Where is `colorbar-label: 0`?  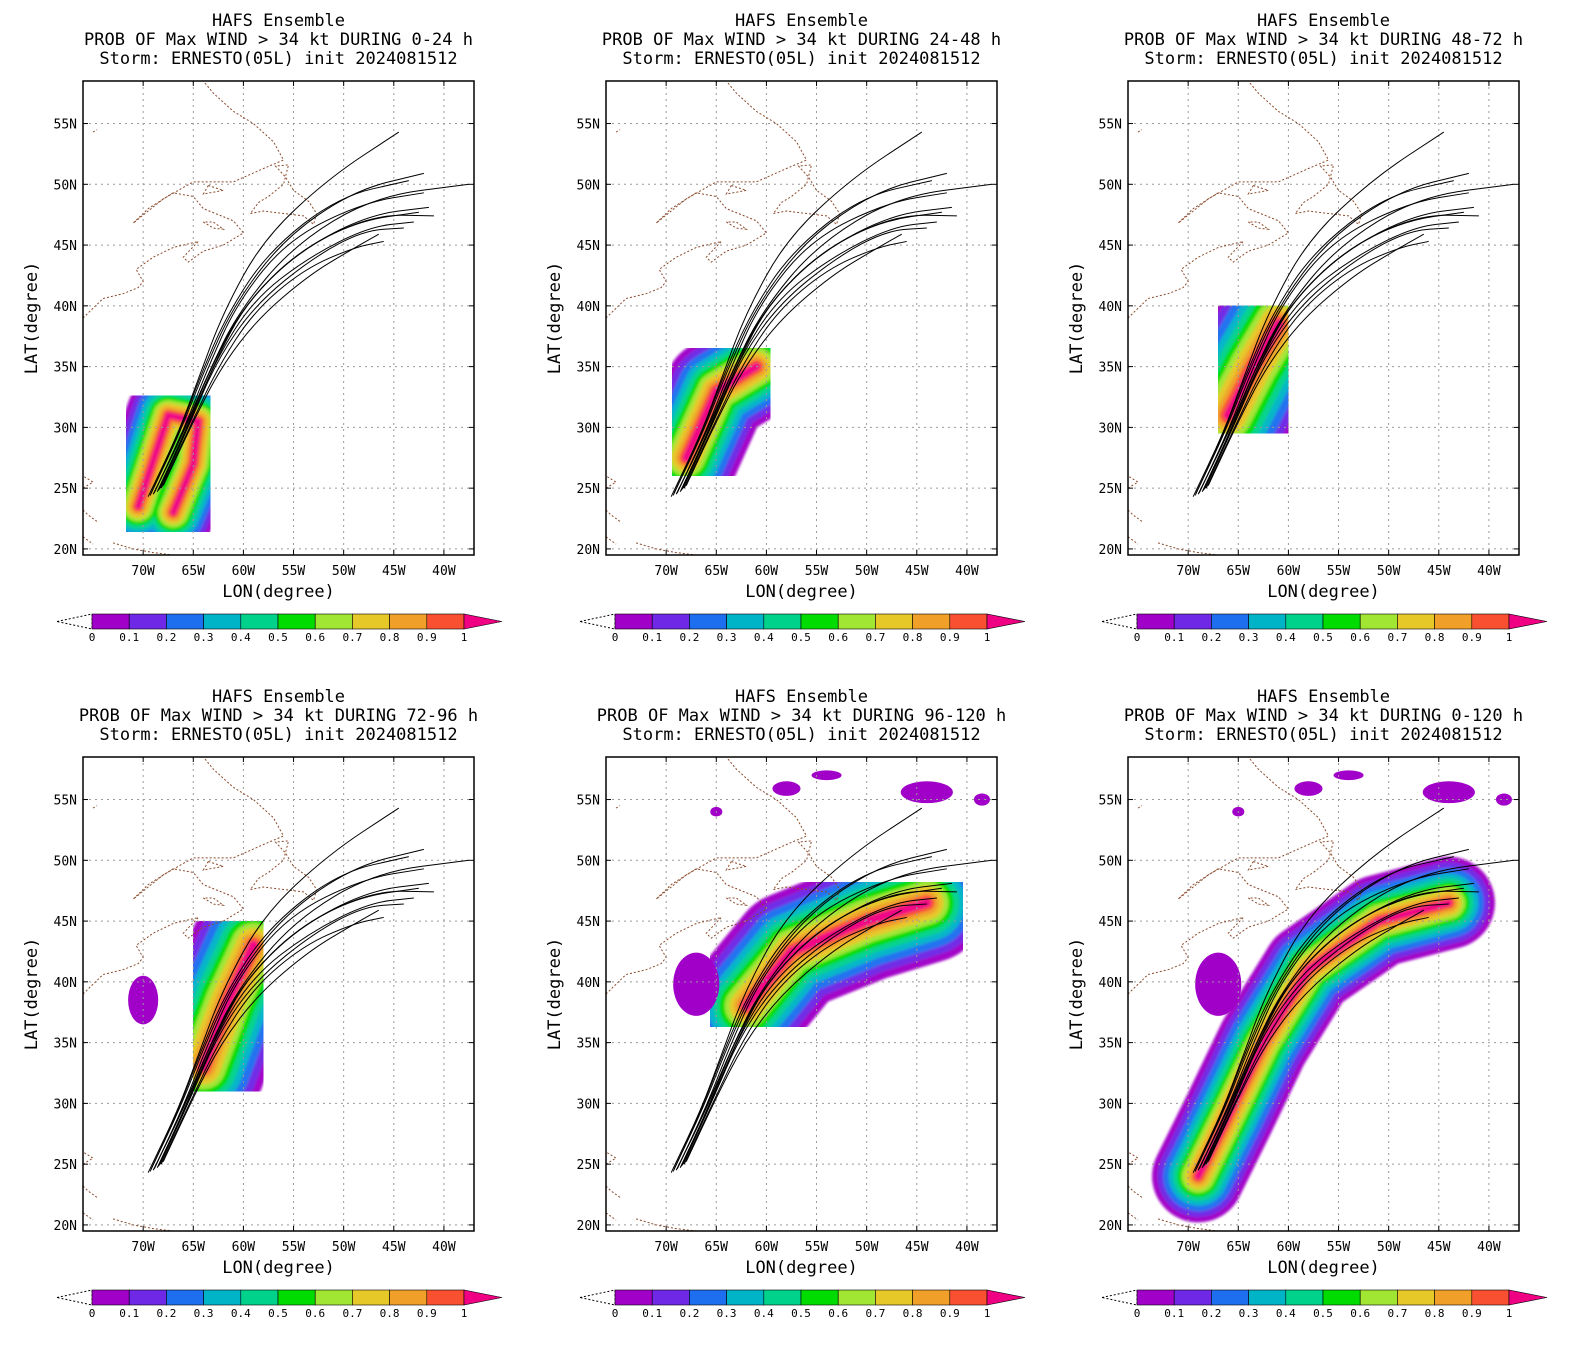
colorbar-label: 0 is located at coordinates (615, 637).